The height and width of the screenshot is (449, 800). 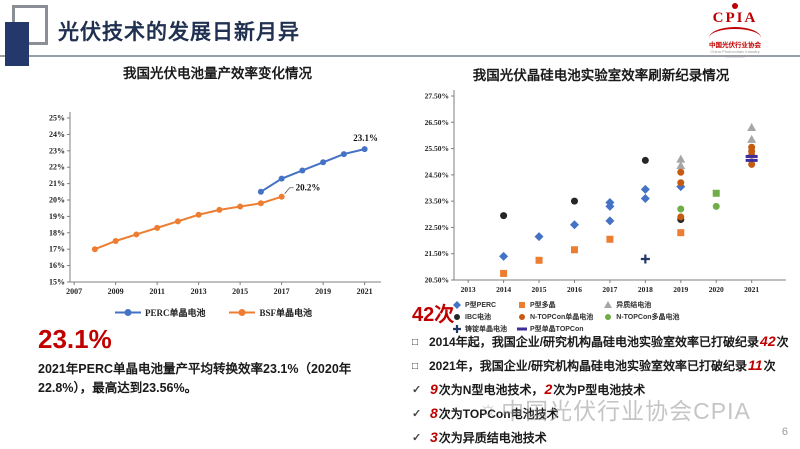 I want to click on svg-text: 22%, so click(x=57, y=167).